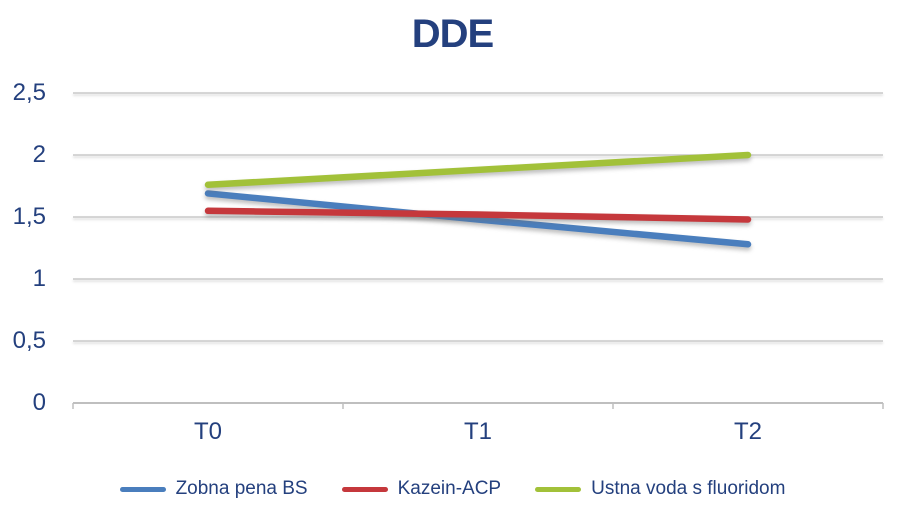 The image size is (905, 521). What do you see at coordinates (241, 488) in the screenshot?
I see `legend-label: Zobna pena BS` at bounding box center [241, 488].